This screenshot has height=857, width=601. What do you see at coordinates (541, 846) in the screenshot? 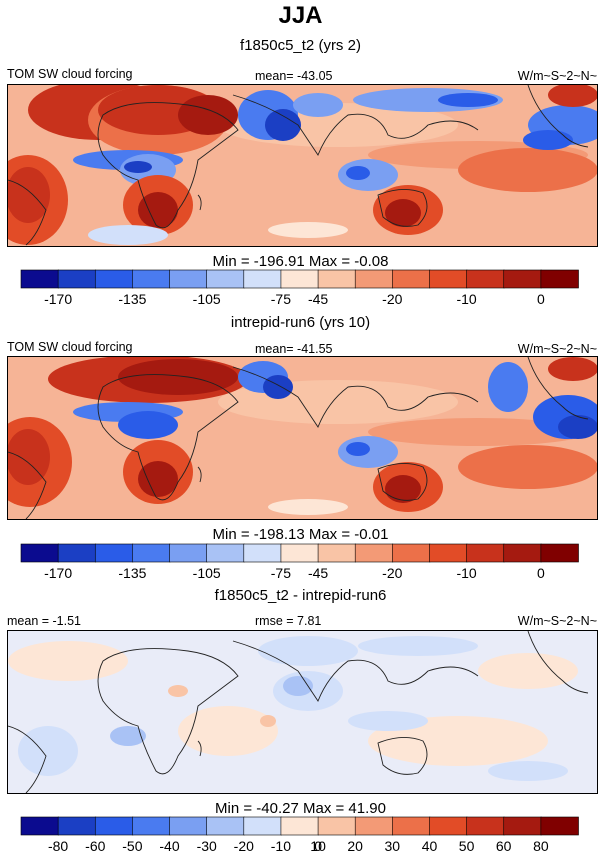
I see `colorbar-tick-label: 80` at bounding box center [541, 846].